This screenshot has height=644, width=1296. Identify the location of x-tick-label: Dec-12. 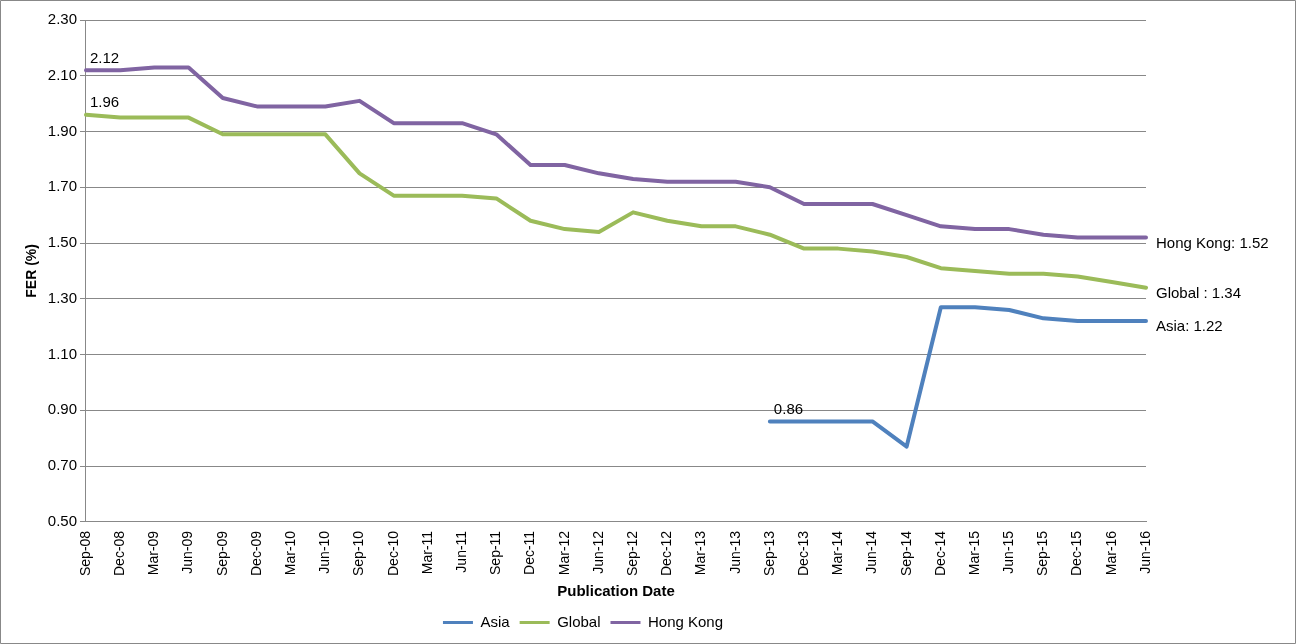
(666, 553).